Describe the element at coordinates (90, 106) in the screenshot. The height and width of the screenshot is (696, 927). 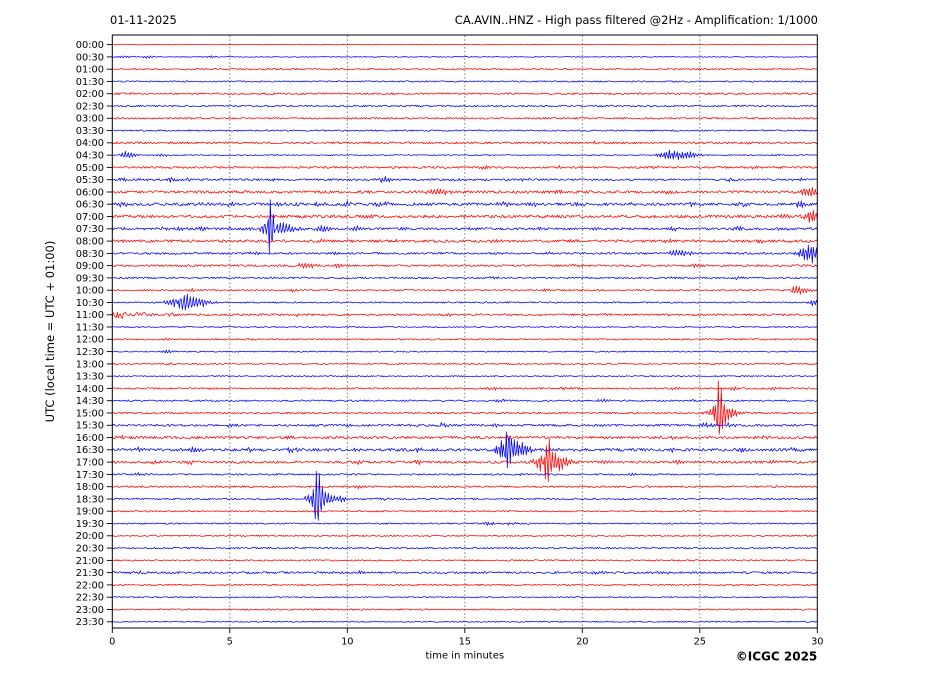
I see `y-tick-label: 02:30` at that location.